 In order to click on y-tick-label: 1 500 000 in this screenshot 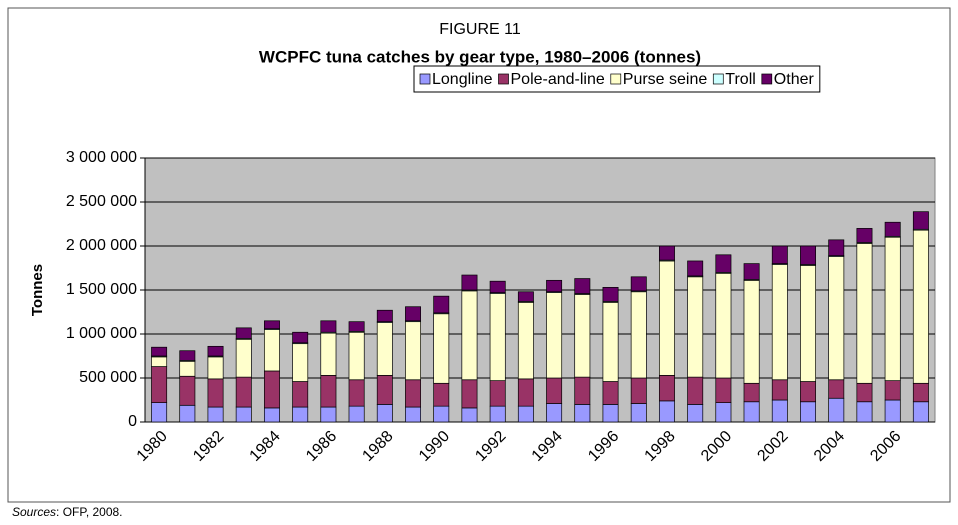, I will do `click(101, 289)`.